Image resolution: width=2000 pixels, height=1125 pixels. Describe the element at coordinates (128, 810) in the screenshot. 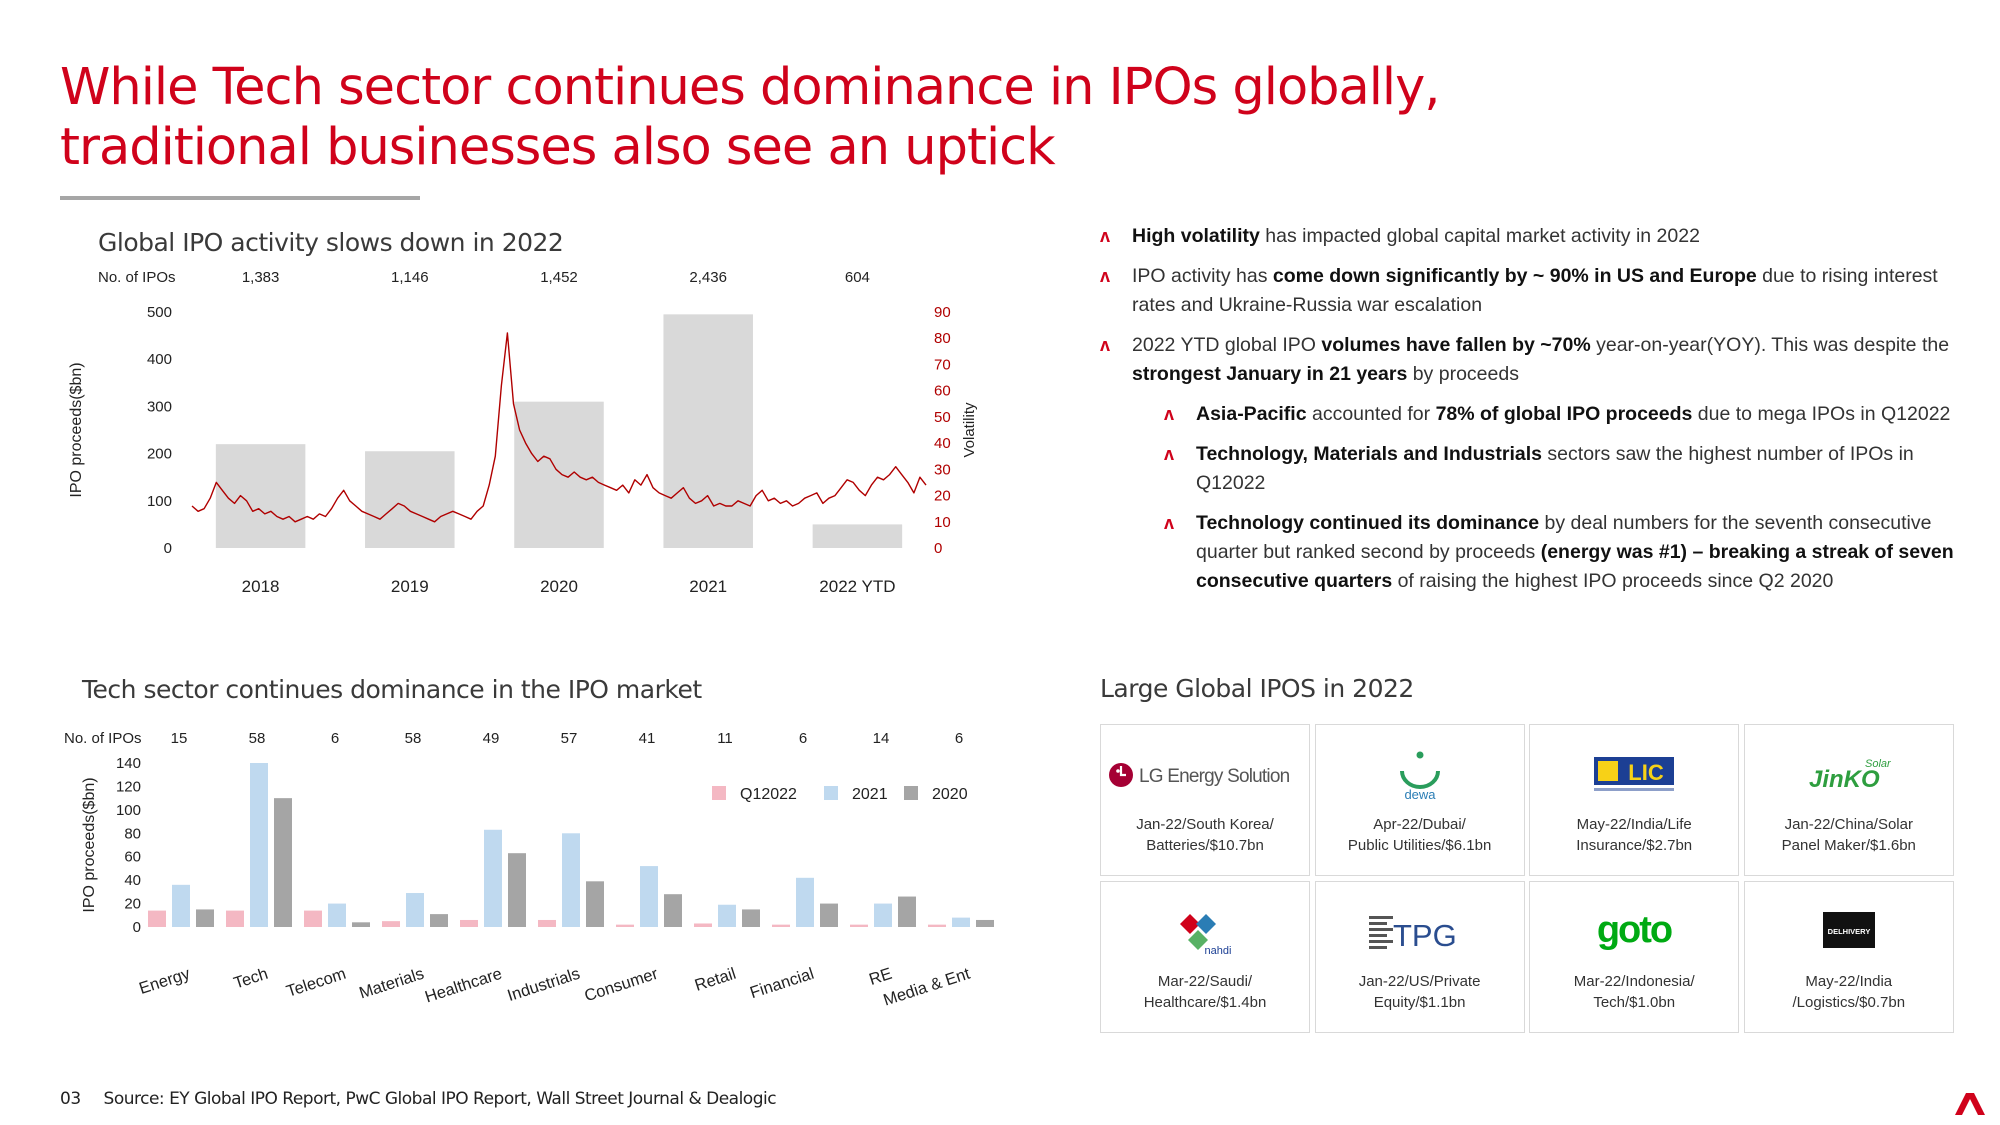

I see `chart2-y-tick-100: 100` at that location.